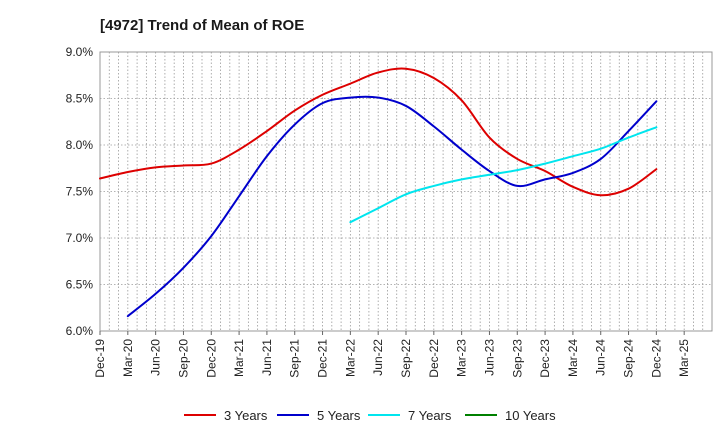  Describe the element at coordinates (80, 52) in the screenshot. I see `y-tick-label: 9.0%` at that location.